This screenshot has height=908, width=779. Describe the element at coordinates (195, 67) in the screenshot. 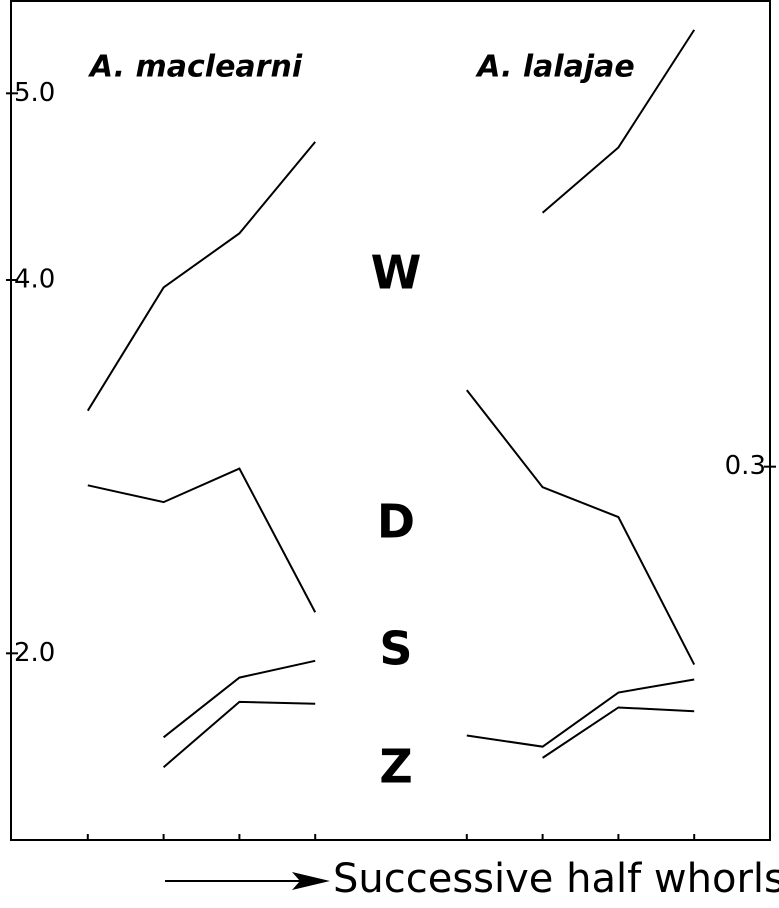

I see `annotation: A. maclearni` at that location.